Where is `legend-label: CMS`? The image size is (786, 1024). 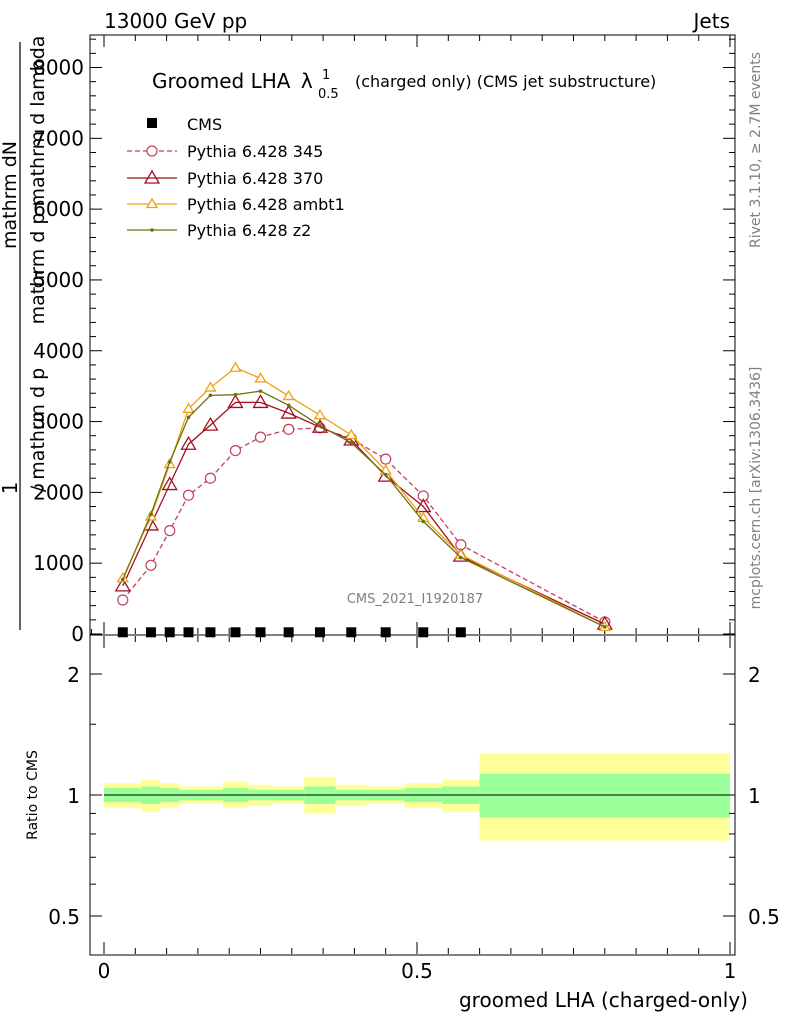 legend-label: CMS is located at coordinates (204, 124).